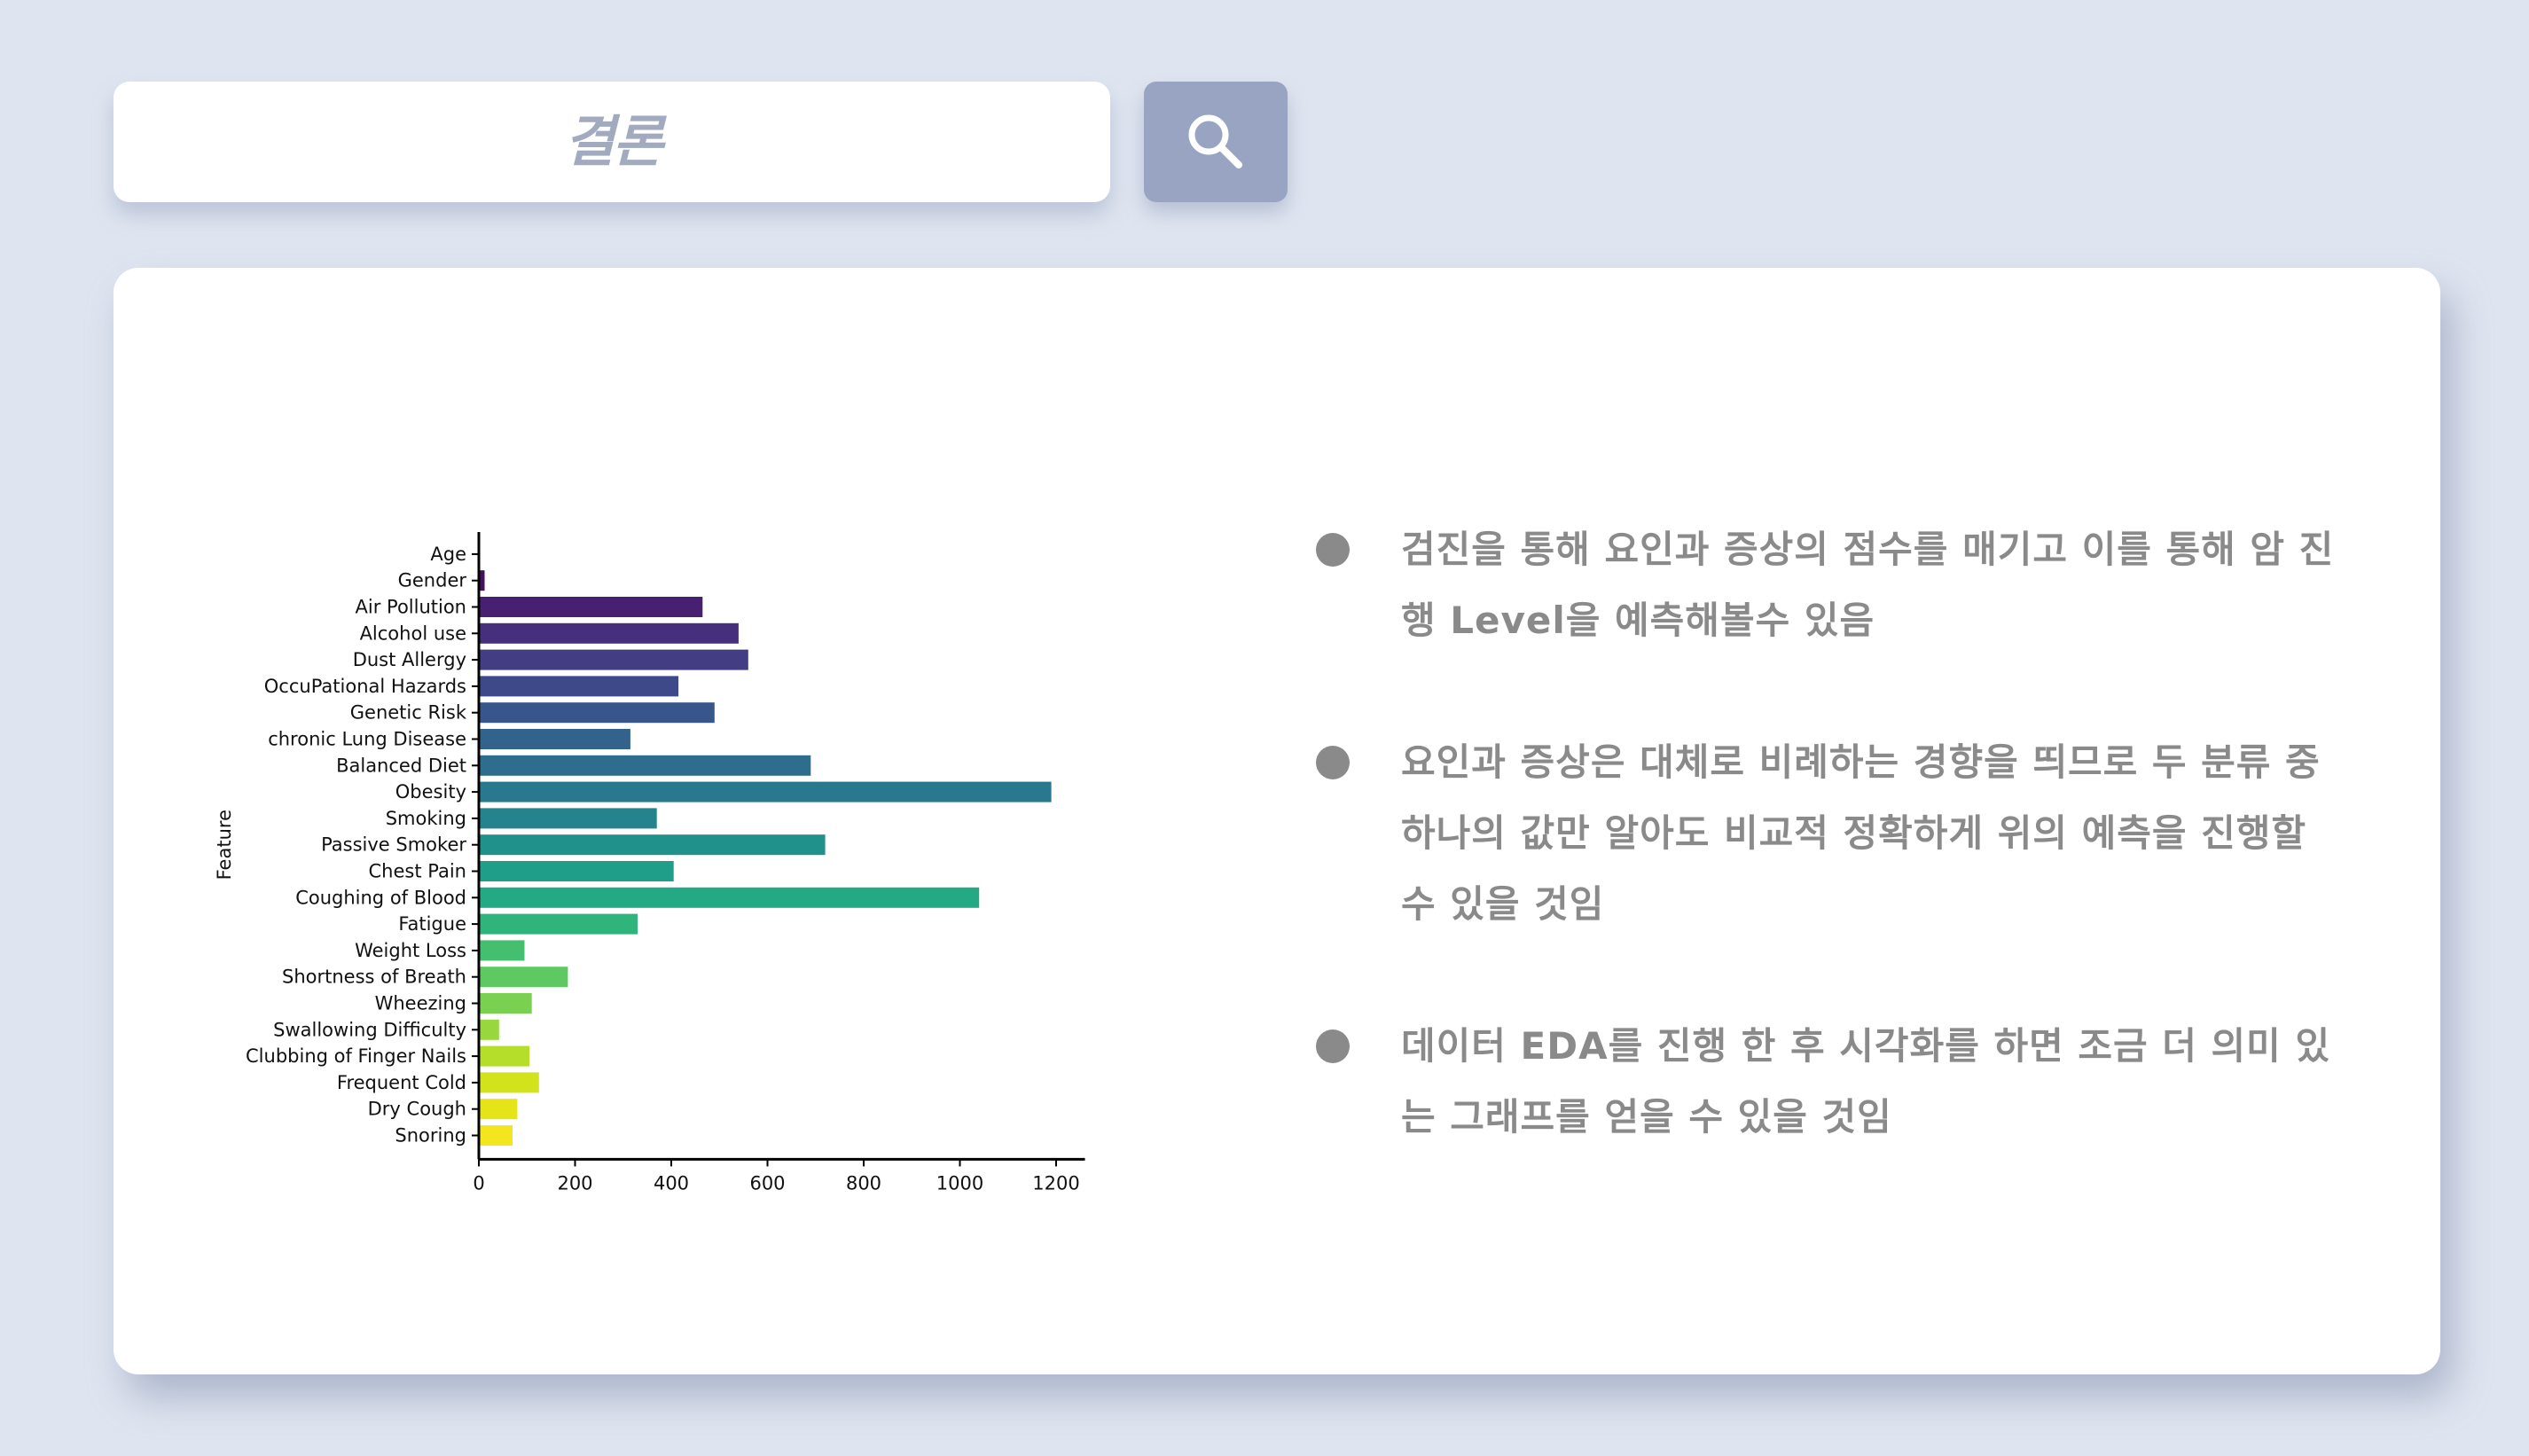 This screenshot has width=2529, height=1456. Describe the element at coordinates (864, 1183) in the screenshot. I see `x-tick-label: 800` at that location.